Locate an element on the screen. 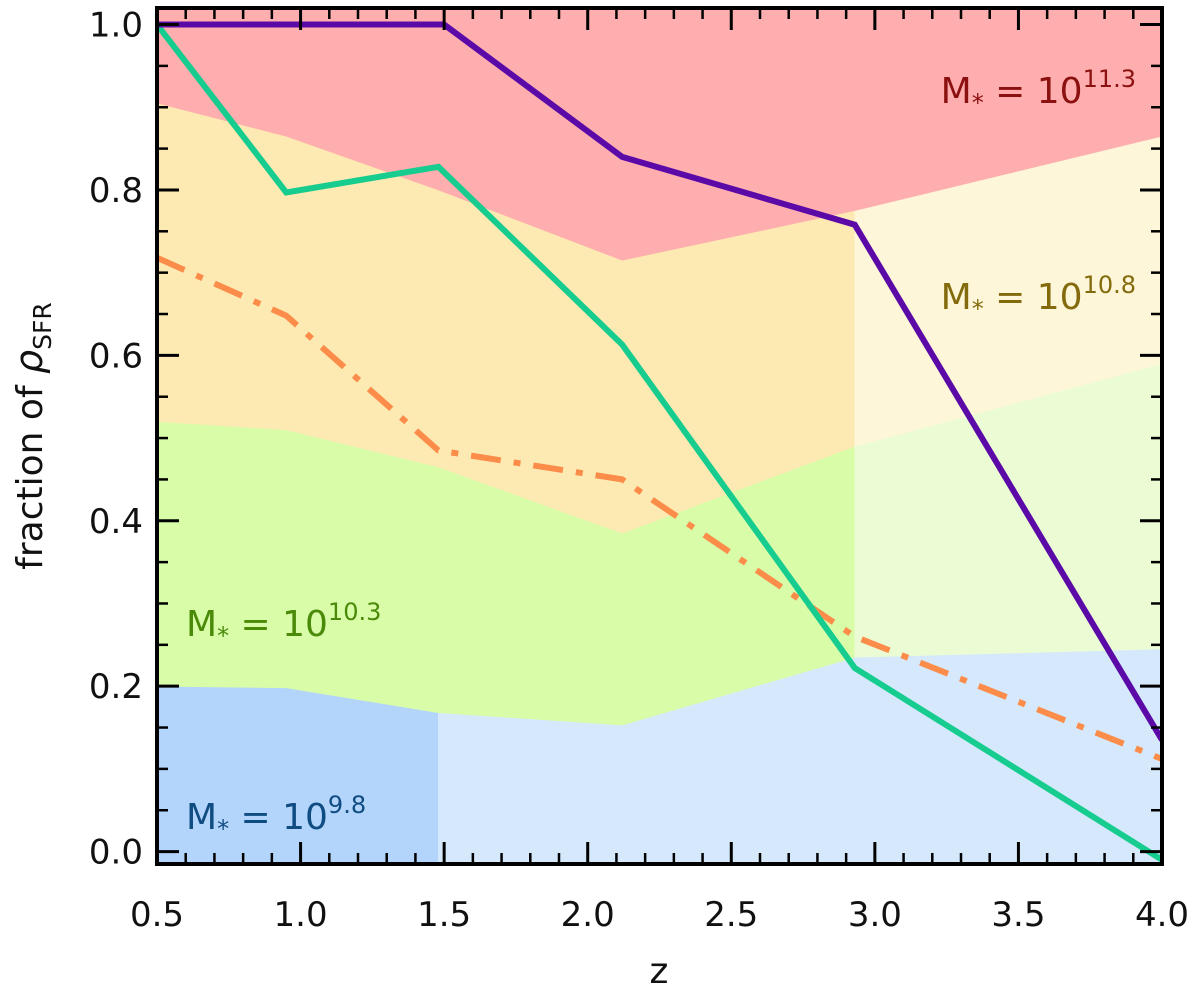 The width and height of the screenshot is (1200, 991). band-label-4: M* = 1011.3 is located at coordinates (1038, 91).